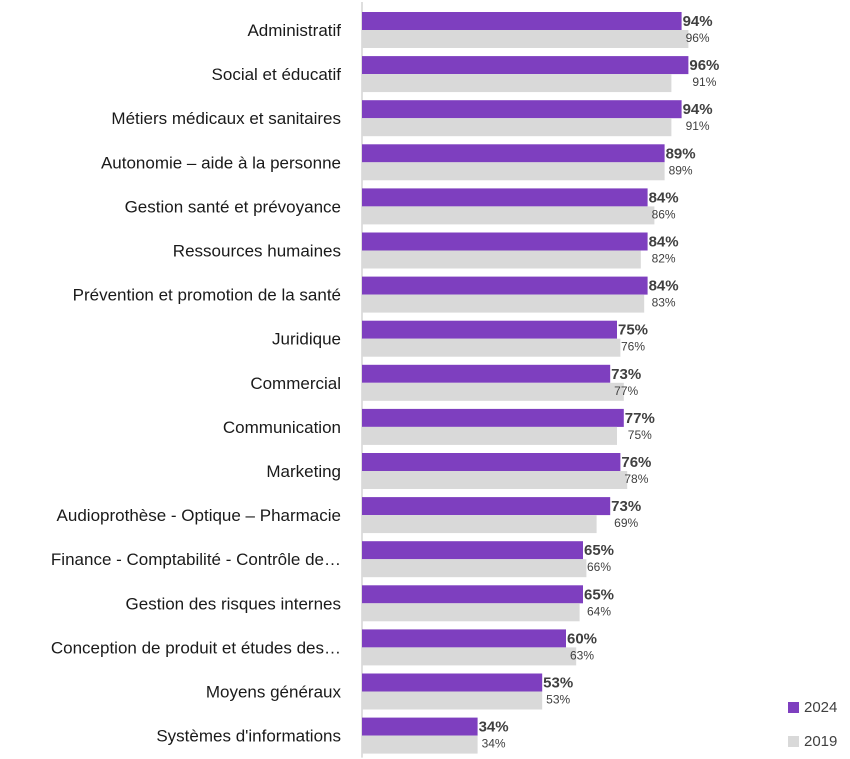 Image resolution: width=850 pixels, height=759 pixels. Describe the element at coordinates (582, 655) in the screenshot. I see `data-label-2019: 63%` at that location.